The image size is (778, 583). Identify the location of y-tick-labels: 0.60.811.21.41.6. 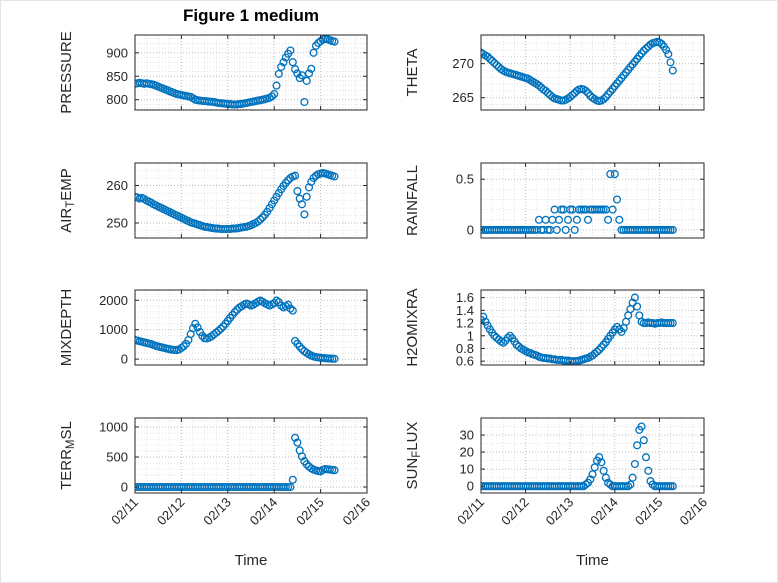
(465, 329).